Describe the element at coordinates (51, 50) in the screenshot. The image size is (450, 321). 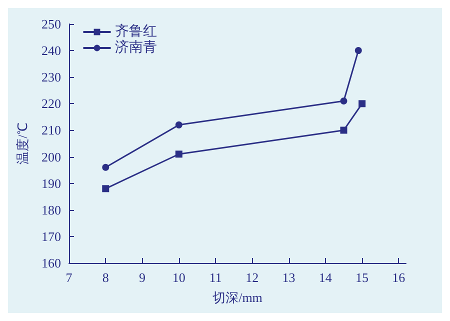
I see `y-tick-label: 240` at that location.